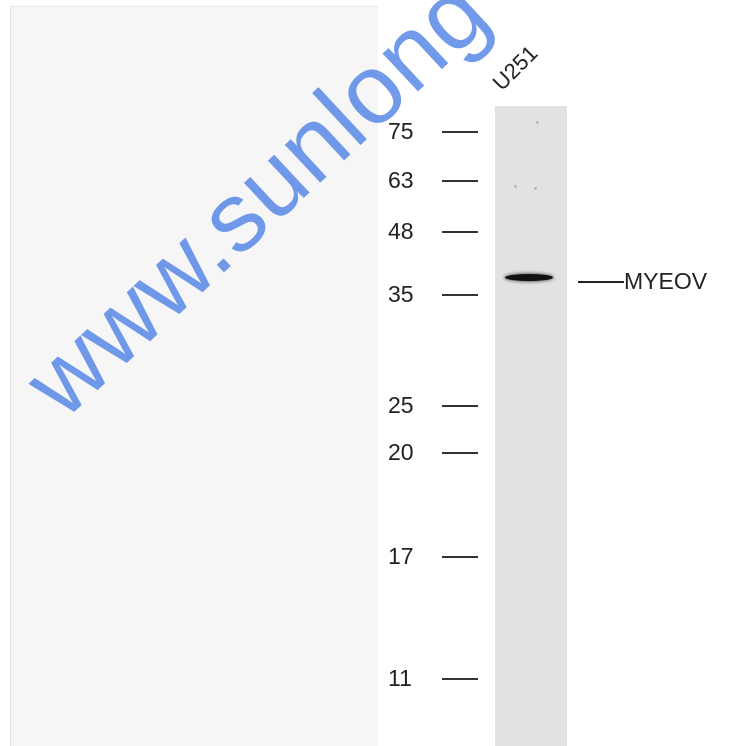 The image size is (748, 746). I want to click on target-label: MYEOV, so click(665, 281).